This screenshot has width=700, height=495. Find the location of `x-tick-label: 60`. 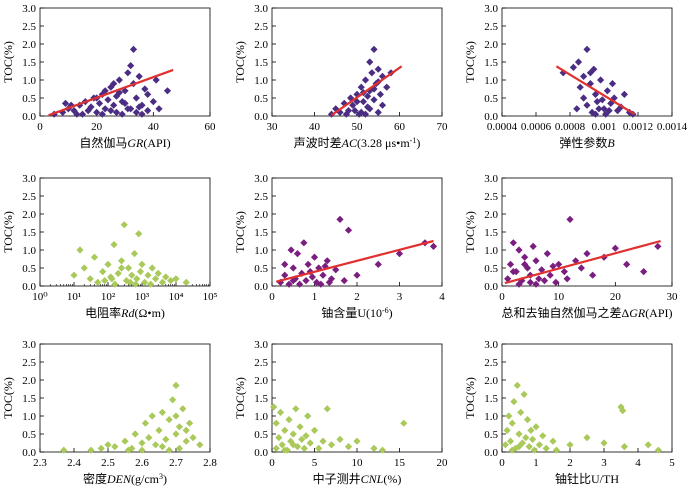

x-tick-label: 60 is located at coordinates (400, 127).